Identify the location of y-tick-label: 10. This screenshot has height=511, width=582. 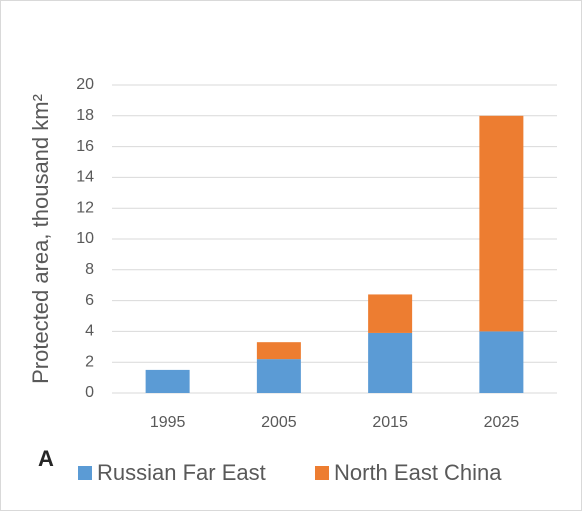
(85, 238).